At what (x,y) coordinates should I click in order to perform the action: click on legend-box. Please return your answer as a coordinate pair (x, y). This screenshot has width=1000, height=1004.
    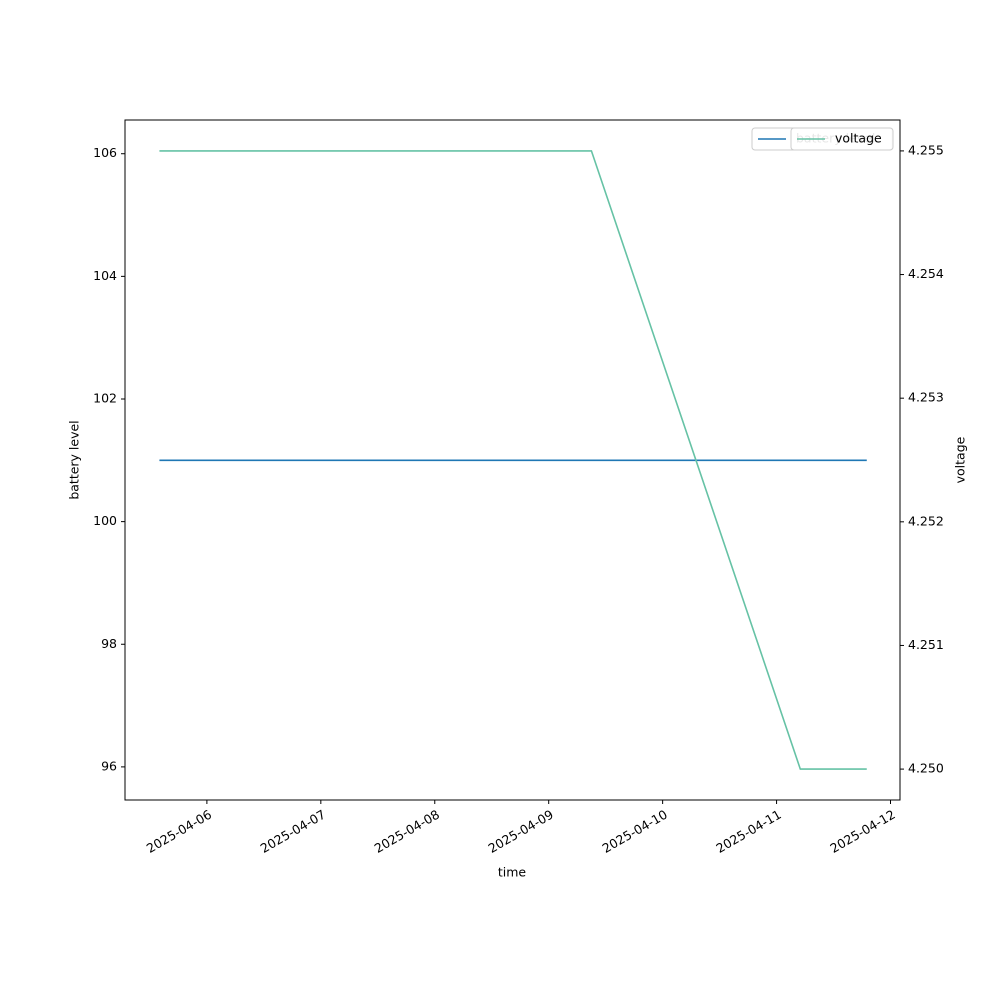
    Looking at the image, I should click on (842, 139).